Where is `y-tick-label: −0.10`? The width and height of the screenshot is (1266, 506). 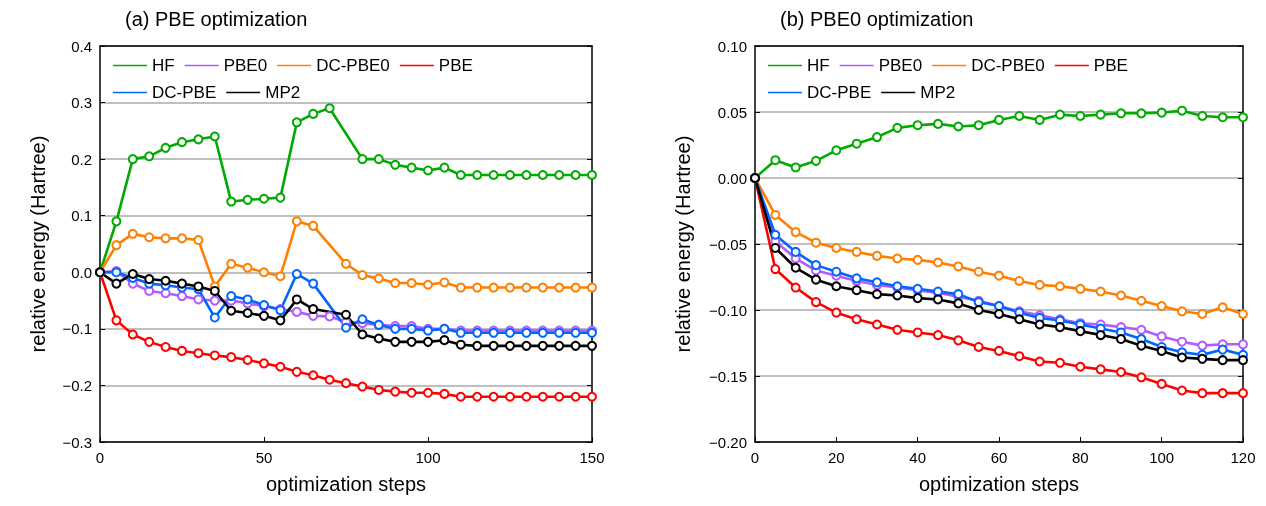
y-tick-label: −0.10 is located at coordinates (728, 310).